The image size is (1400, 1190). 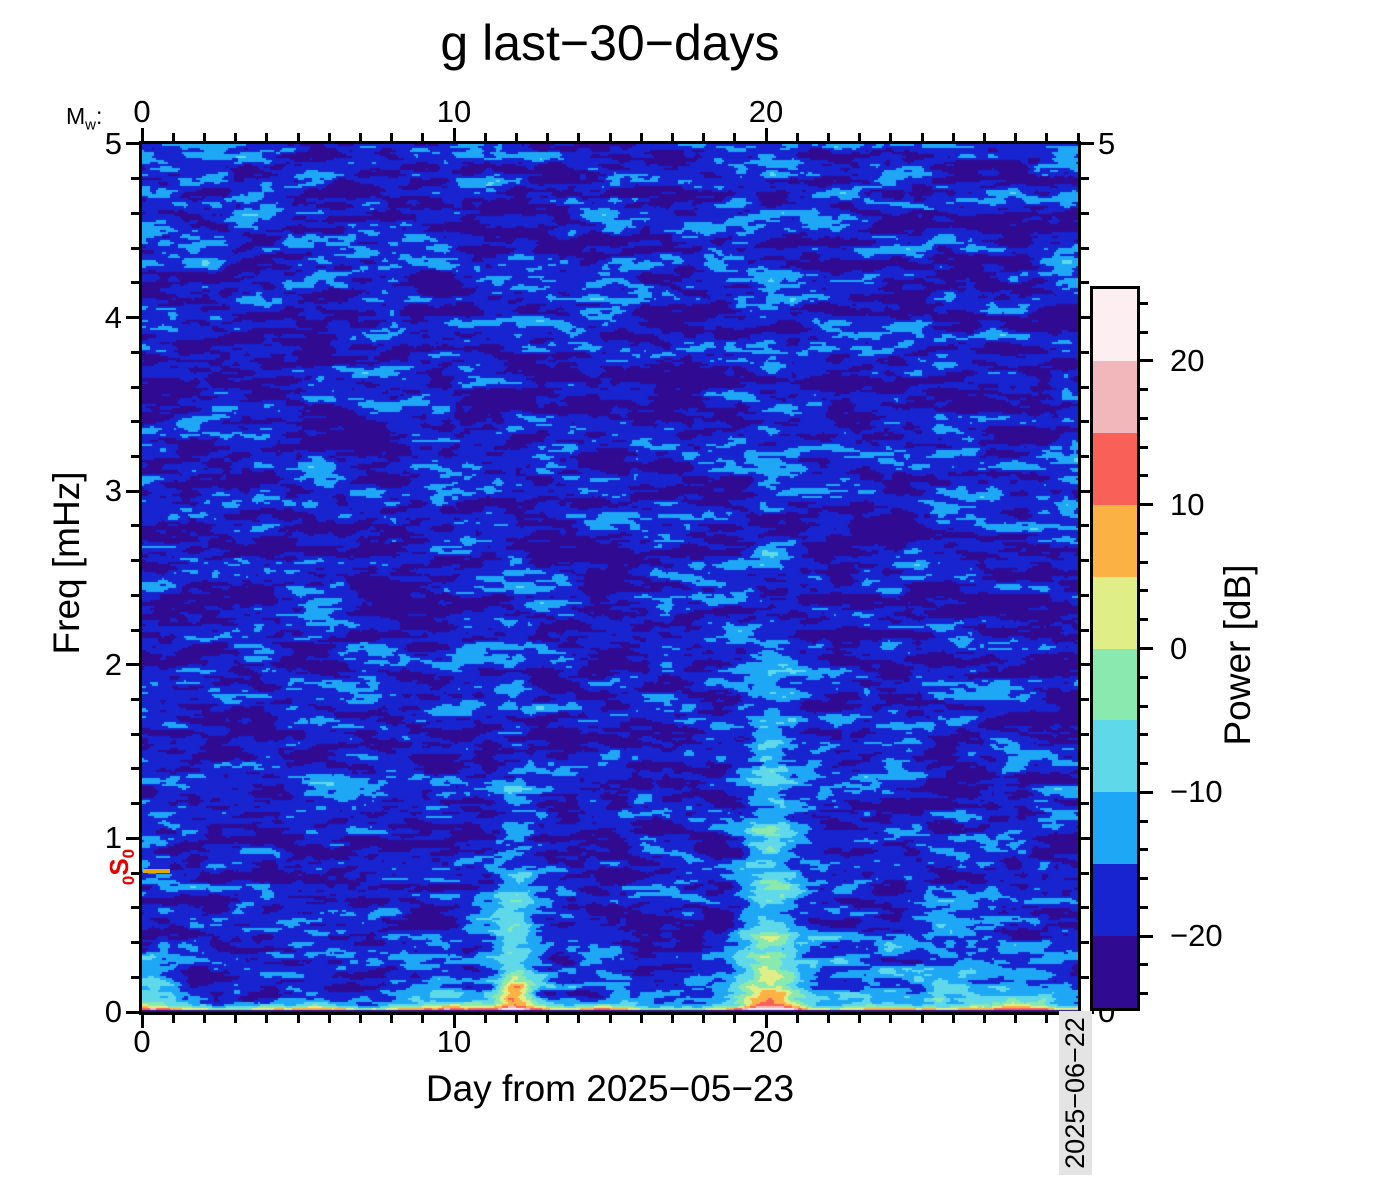 I want to click on x-axis-bottom-tick-label: 0, so click(x=142, y=1041).